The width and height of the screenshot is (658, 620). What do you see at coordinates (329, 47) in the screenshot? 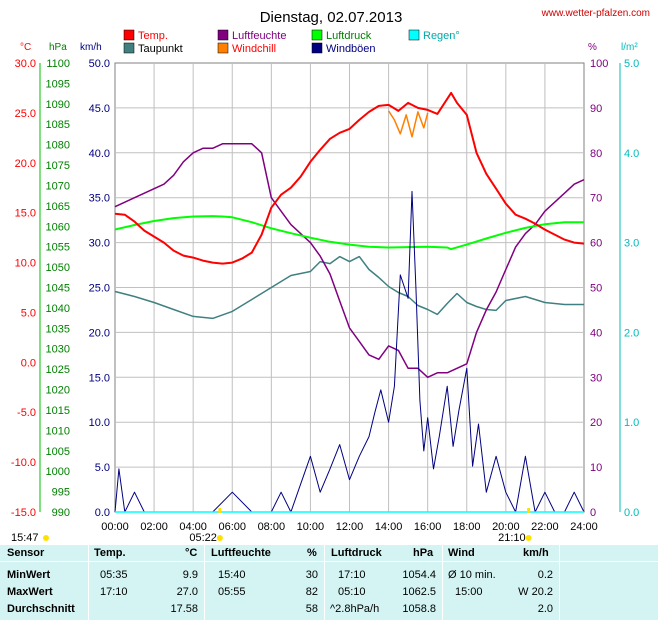
I see `axis-units: °C hPa km/h % l/m²` at bounding box center [329, 47].